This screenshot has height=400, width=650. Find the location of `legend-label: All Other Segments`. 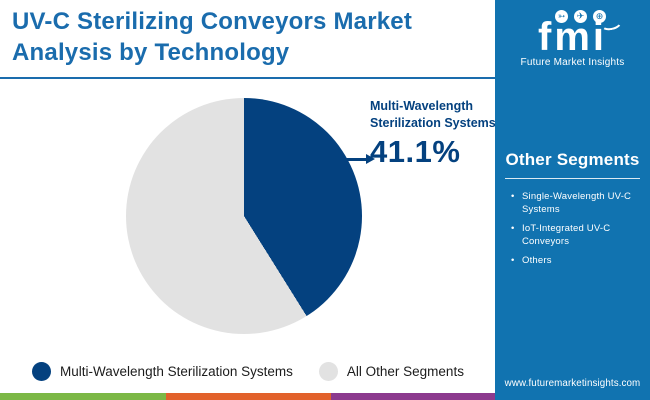

legend-label: All Other Segments is located at coordinates (405, 371).